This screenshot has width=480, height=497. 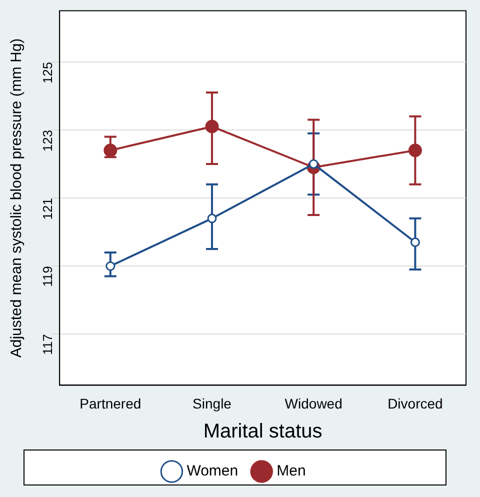 I want to click on x-tick-label: Widowed, so click(x=313, y=403).